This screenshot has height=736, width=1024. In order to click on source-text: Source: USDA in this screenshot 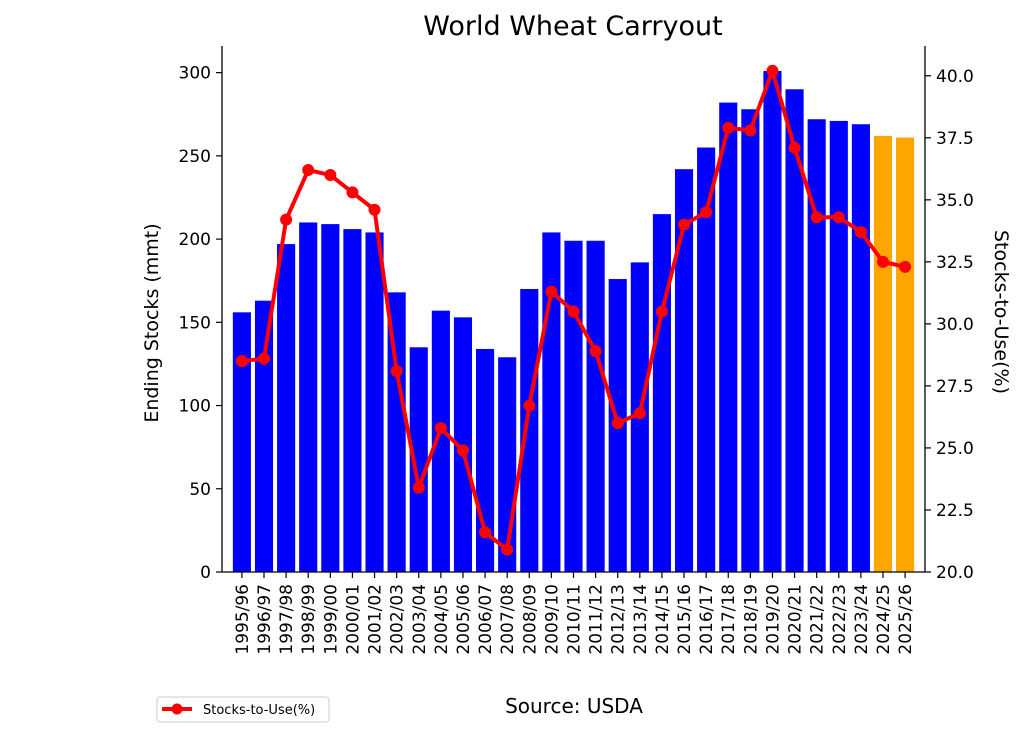, I will do `click(574, 706)`.